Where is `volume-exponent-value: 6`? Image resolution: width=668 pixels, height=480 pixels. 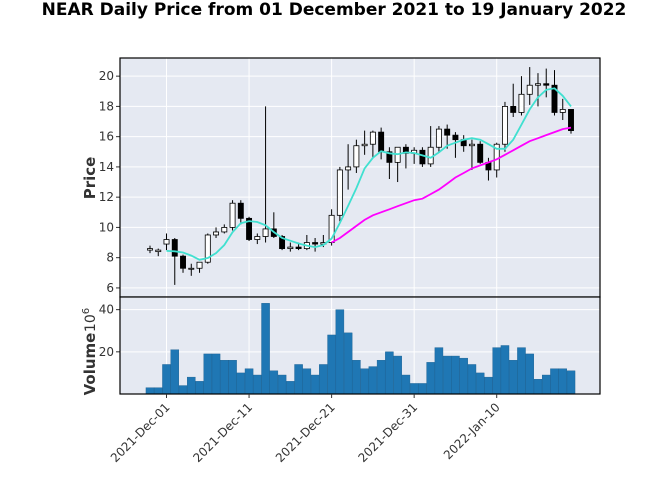
volume-exponent-value: 6 is located at coordinates (86, 311).